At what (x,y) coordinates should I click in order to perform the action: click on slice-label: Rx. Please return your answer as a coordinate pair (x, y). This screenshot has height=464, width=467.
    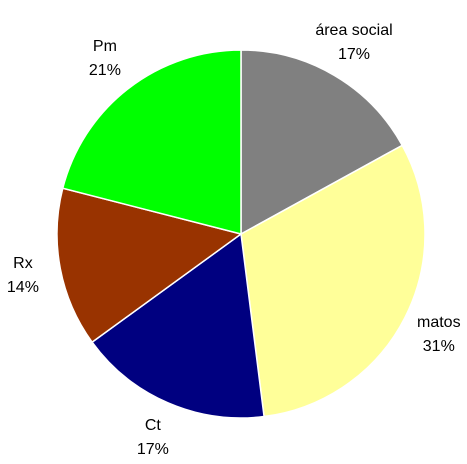
    Looking at the image, I should click on (23, 263).